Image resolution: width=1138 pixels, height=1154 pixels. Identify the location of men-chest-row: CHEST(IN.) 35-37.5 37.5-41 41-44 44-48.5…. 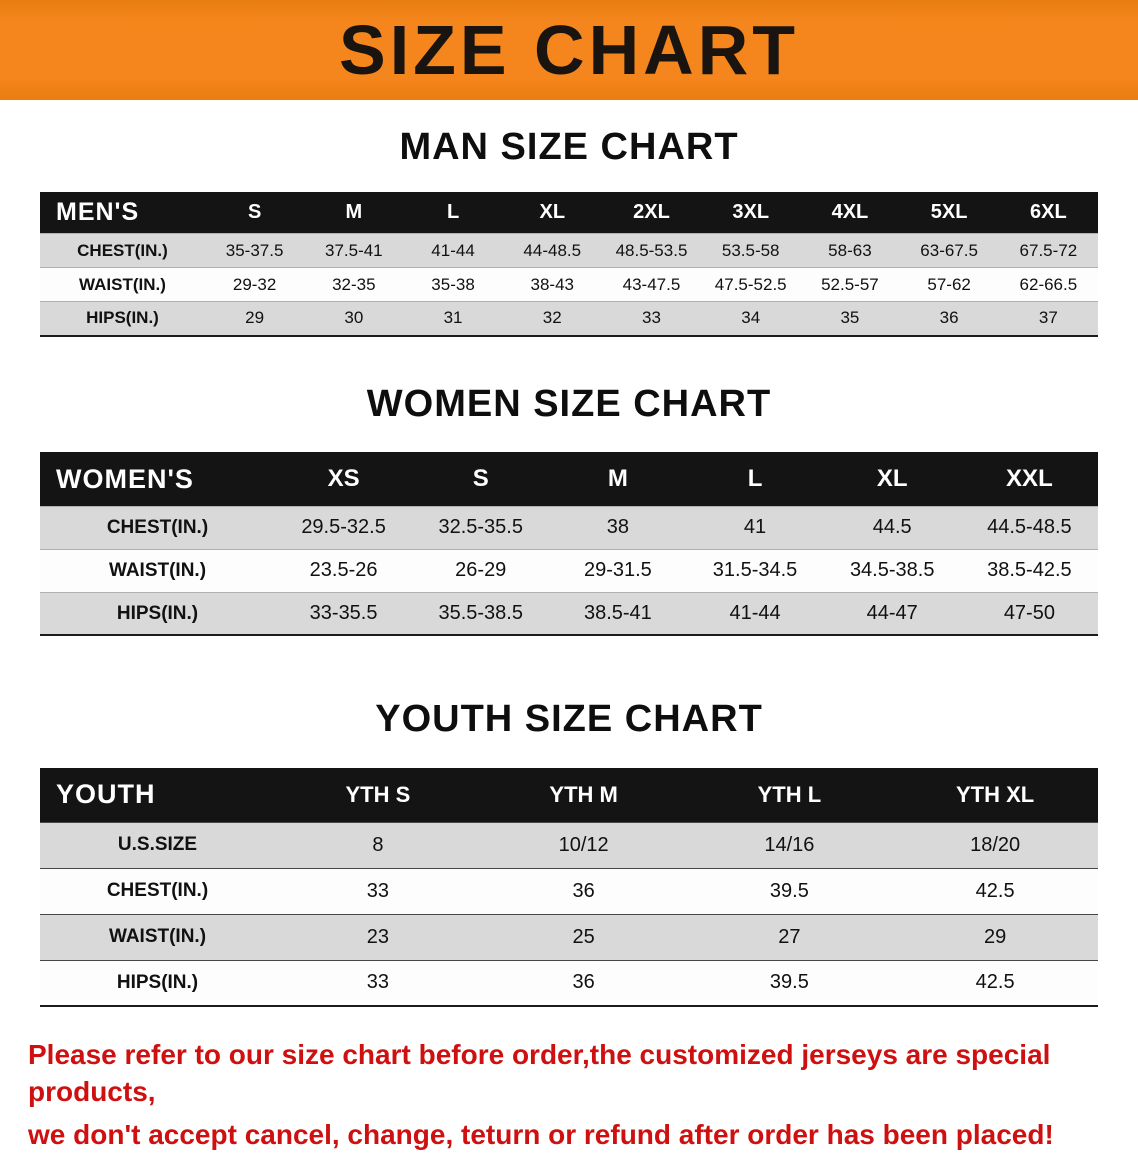
(569, 250).